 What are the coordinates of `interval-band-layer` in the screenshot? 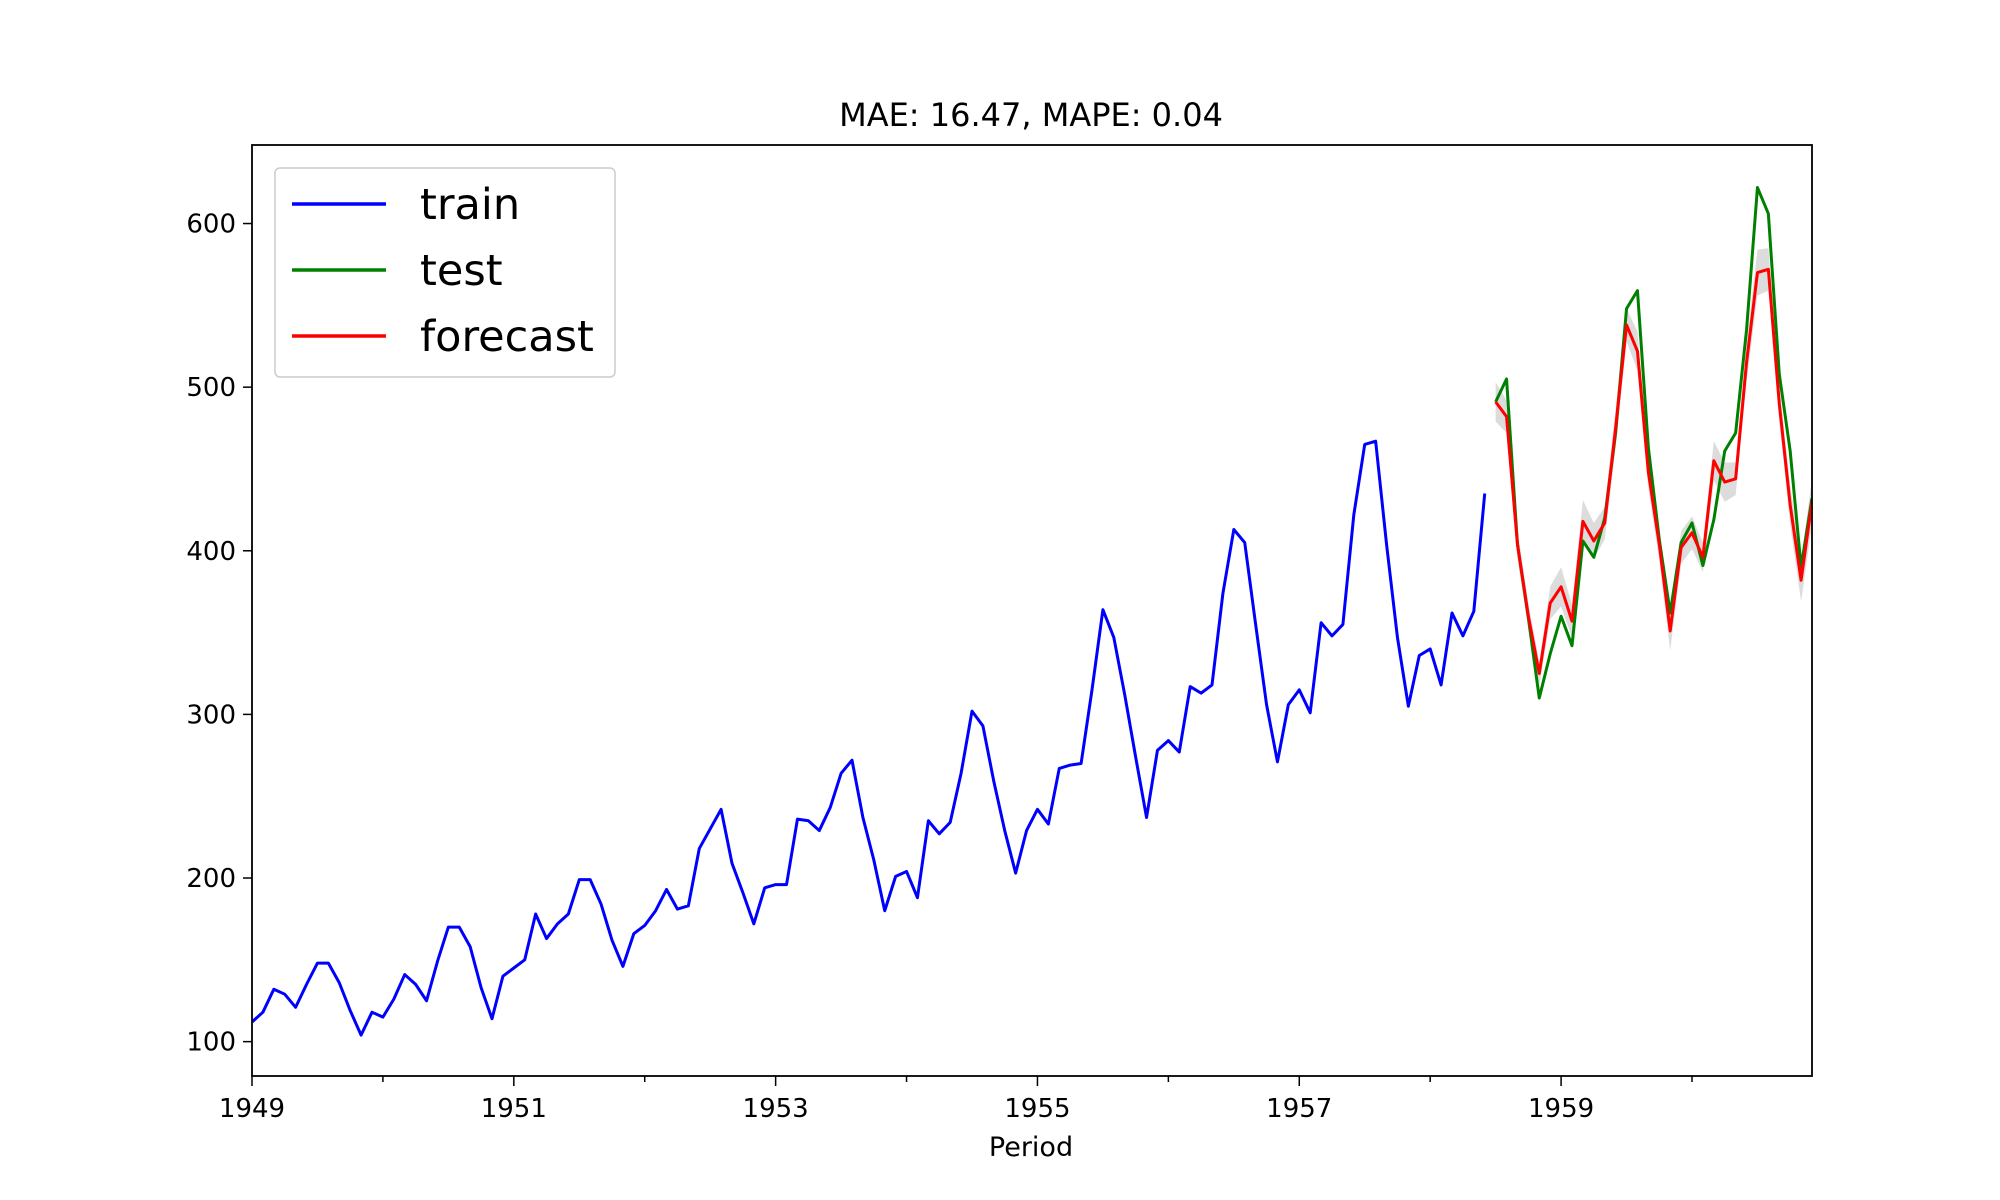 It's located at (1653, 466).